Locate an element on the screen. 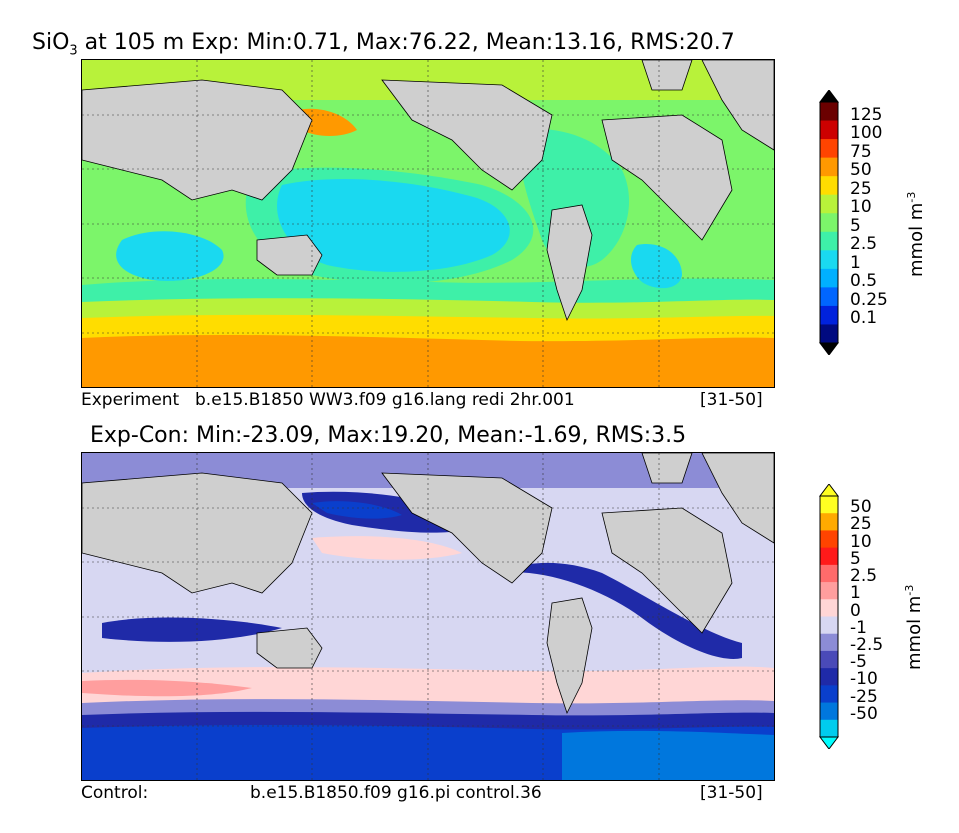  colorbar2-tick-label: 25 is located at coordinates (861, 524).